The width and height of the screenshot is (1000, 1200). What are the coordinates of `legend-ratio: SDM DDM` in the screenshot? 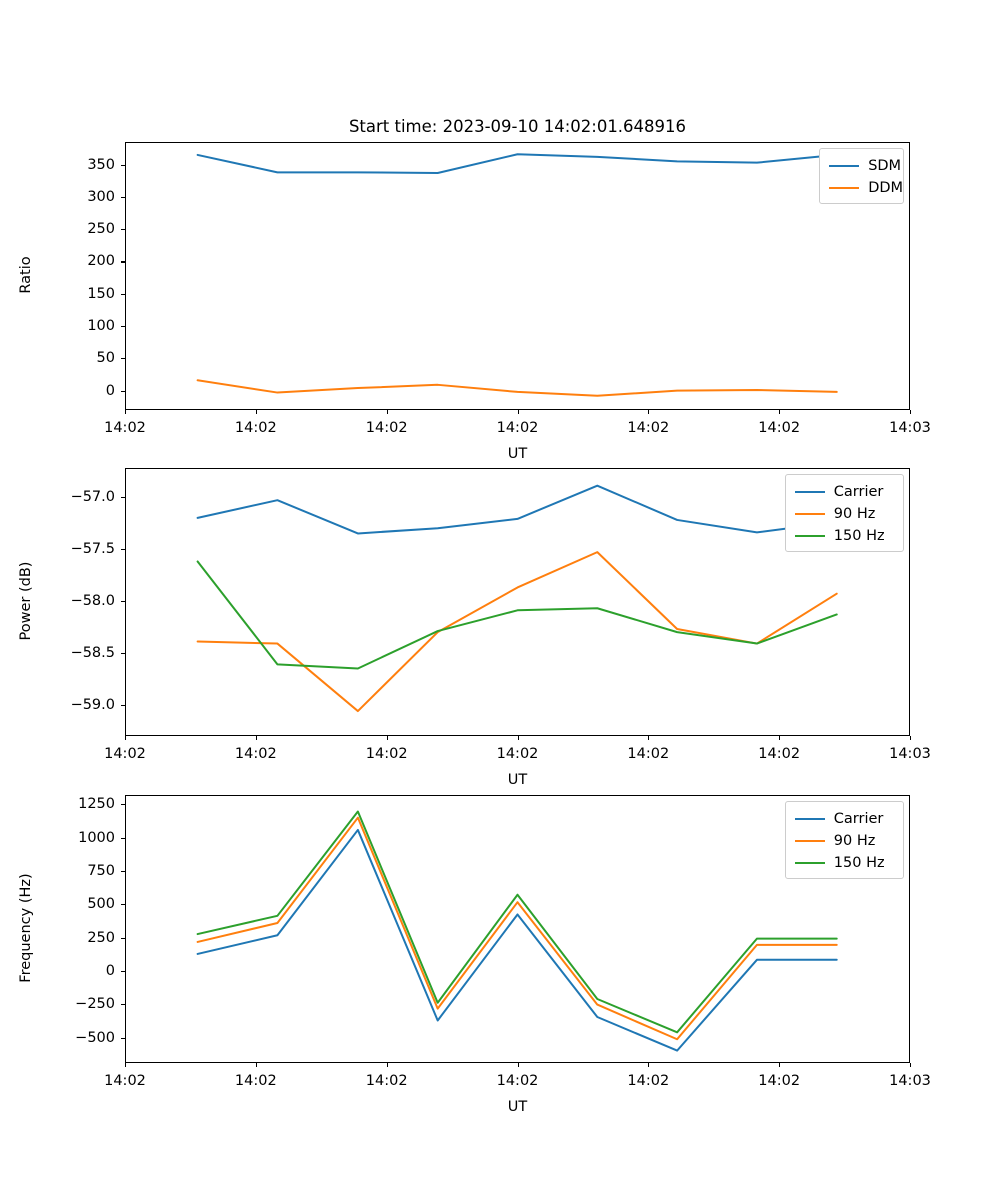 It's located at (861, 176).